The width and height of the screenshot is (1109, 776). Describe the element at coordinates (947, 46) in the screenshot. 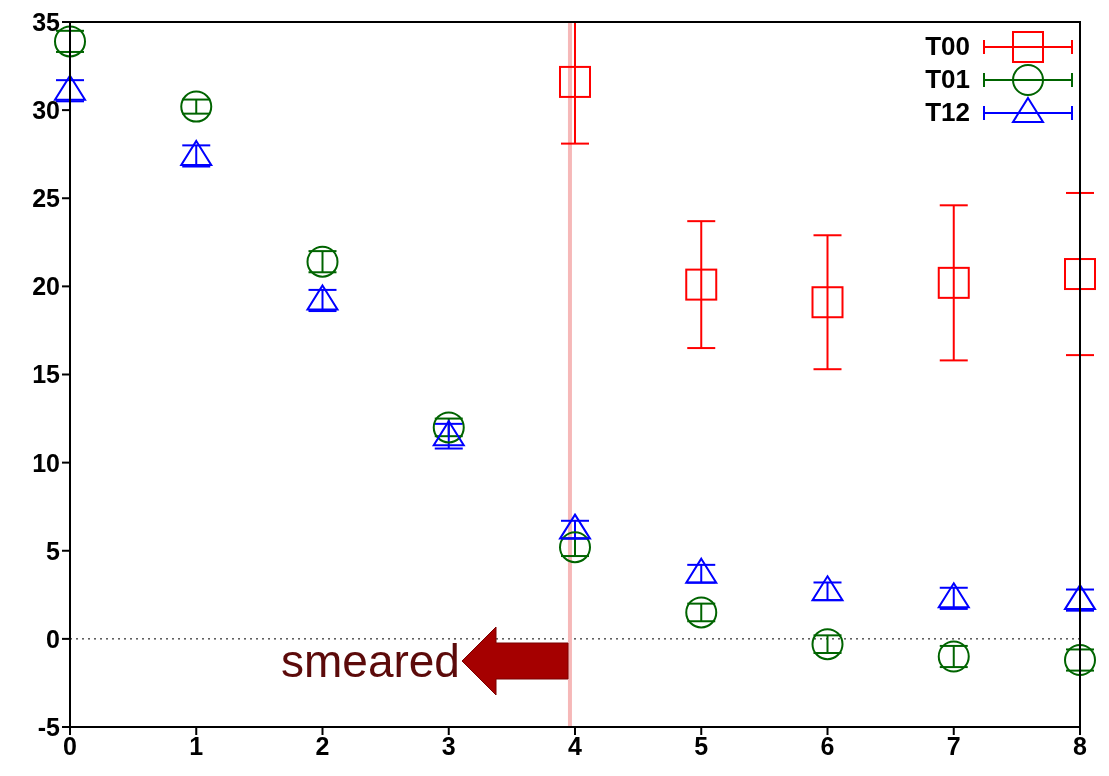

I see `legend-label: T00` at that location.